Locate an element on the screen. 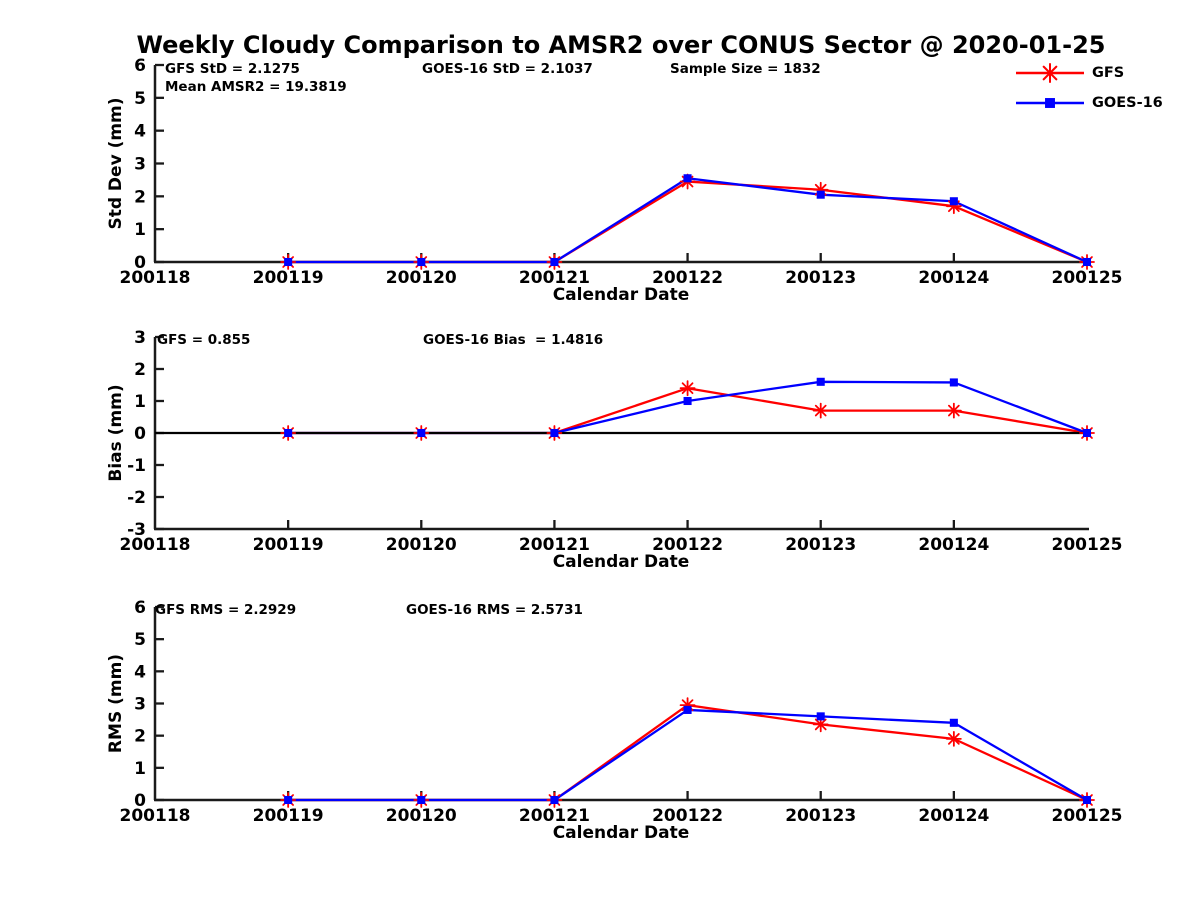 The image size is (1200, 900). y-axis-label: RMS (mm) is located at coordinates (116, 703).